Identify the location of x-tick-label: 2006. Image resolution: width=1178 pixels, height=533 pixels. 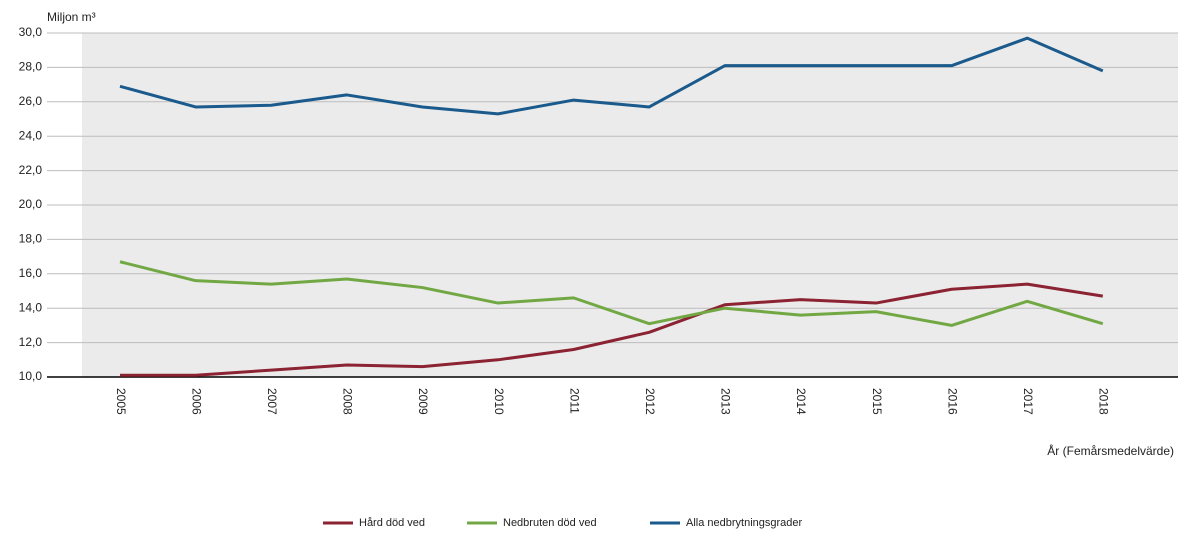
(196, 401).